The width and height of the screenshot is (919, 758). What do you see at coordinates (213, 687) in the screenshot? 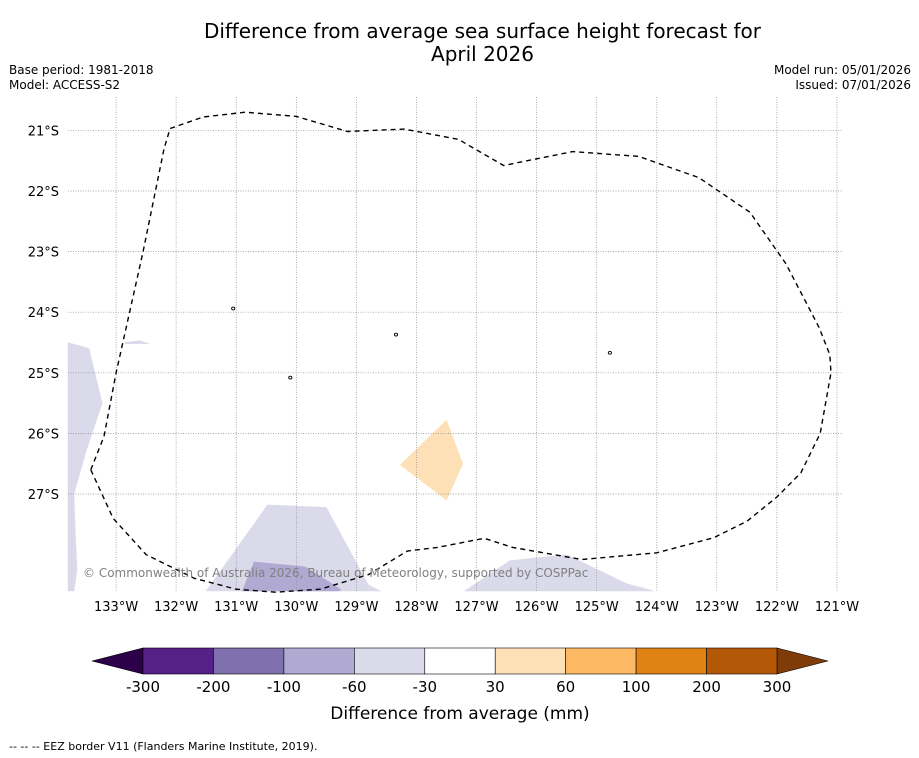
I see `colorbar-tick-label: -200` at bounding box center [213, 687].